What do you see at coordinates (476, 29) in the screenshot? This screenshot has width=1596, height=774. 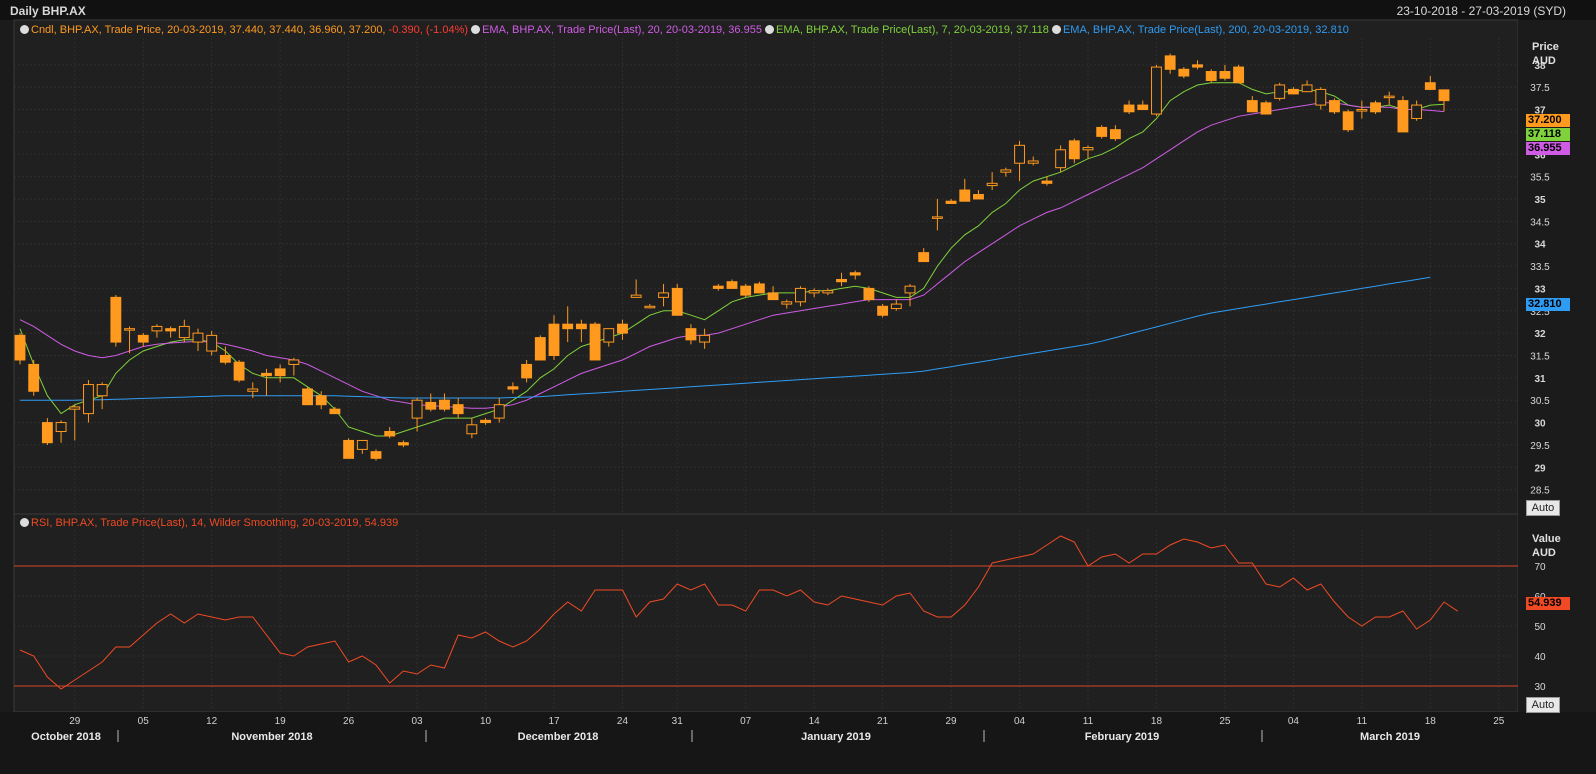 I see `ema20-settings-icon` at bounding box center [476, 29].